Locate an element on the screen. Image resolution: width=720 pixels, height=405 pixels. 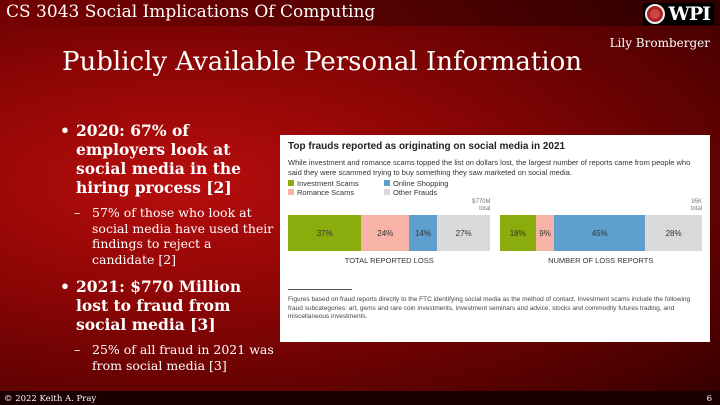
bar-segment: 24% is located at coordinates (385, 233).